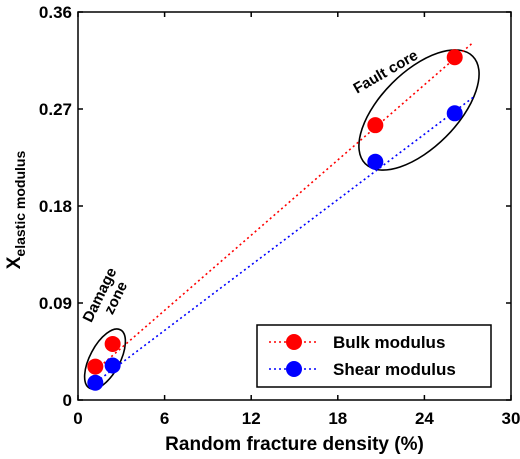 This screenshot has height=459, width=520. What do you see at coordinates (55, 206) in the screenshot?
I see `y-tick-label: 0.18` at bounding box center [55, 206].